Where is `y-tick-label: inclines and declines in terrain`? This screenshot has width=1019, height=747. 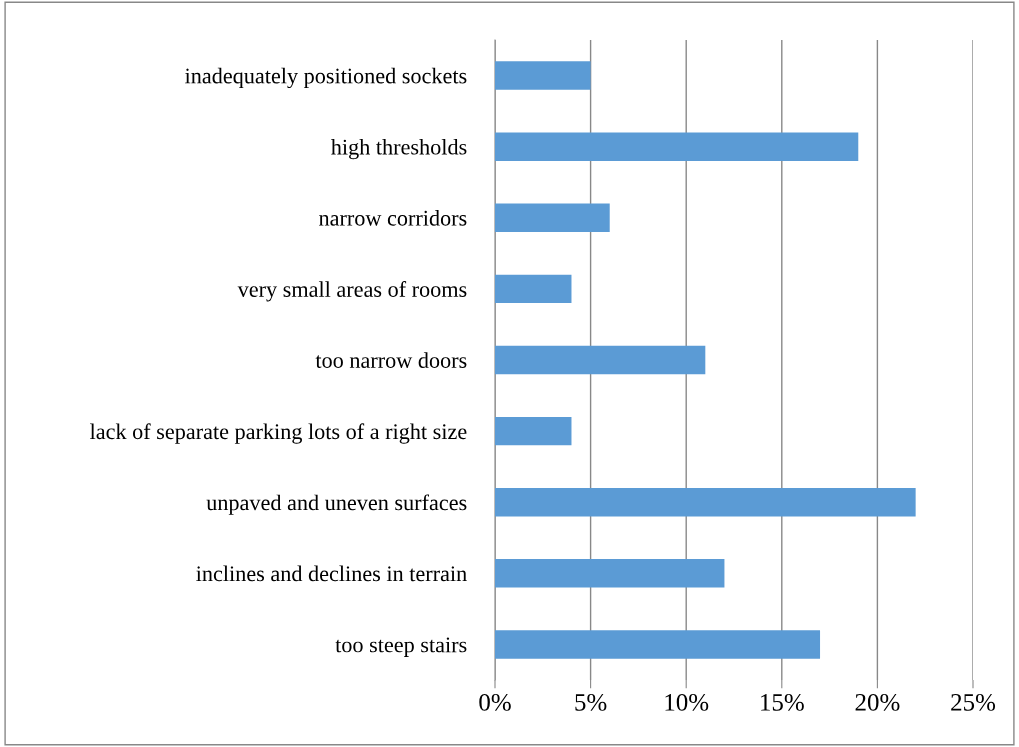 y-tick-label: inclines and declines in terrain is located at coordinates (331, 573).